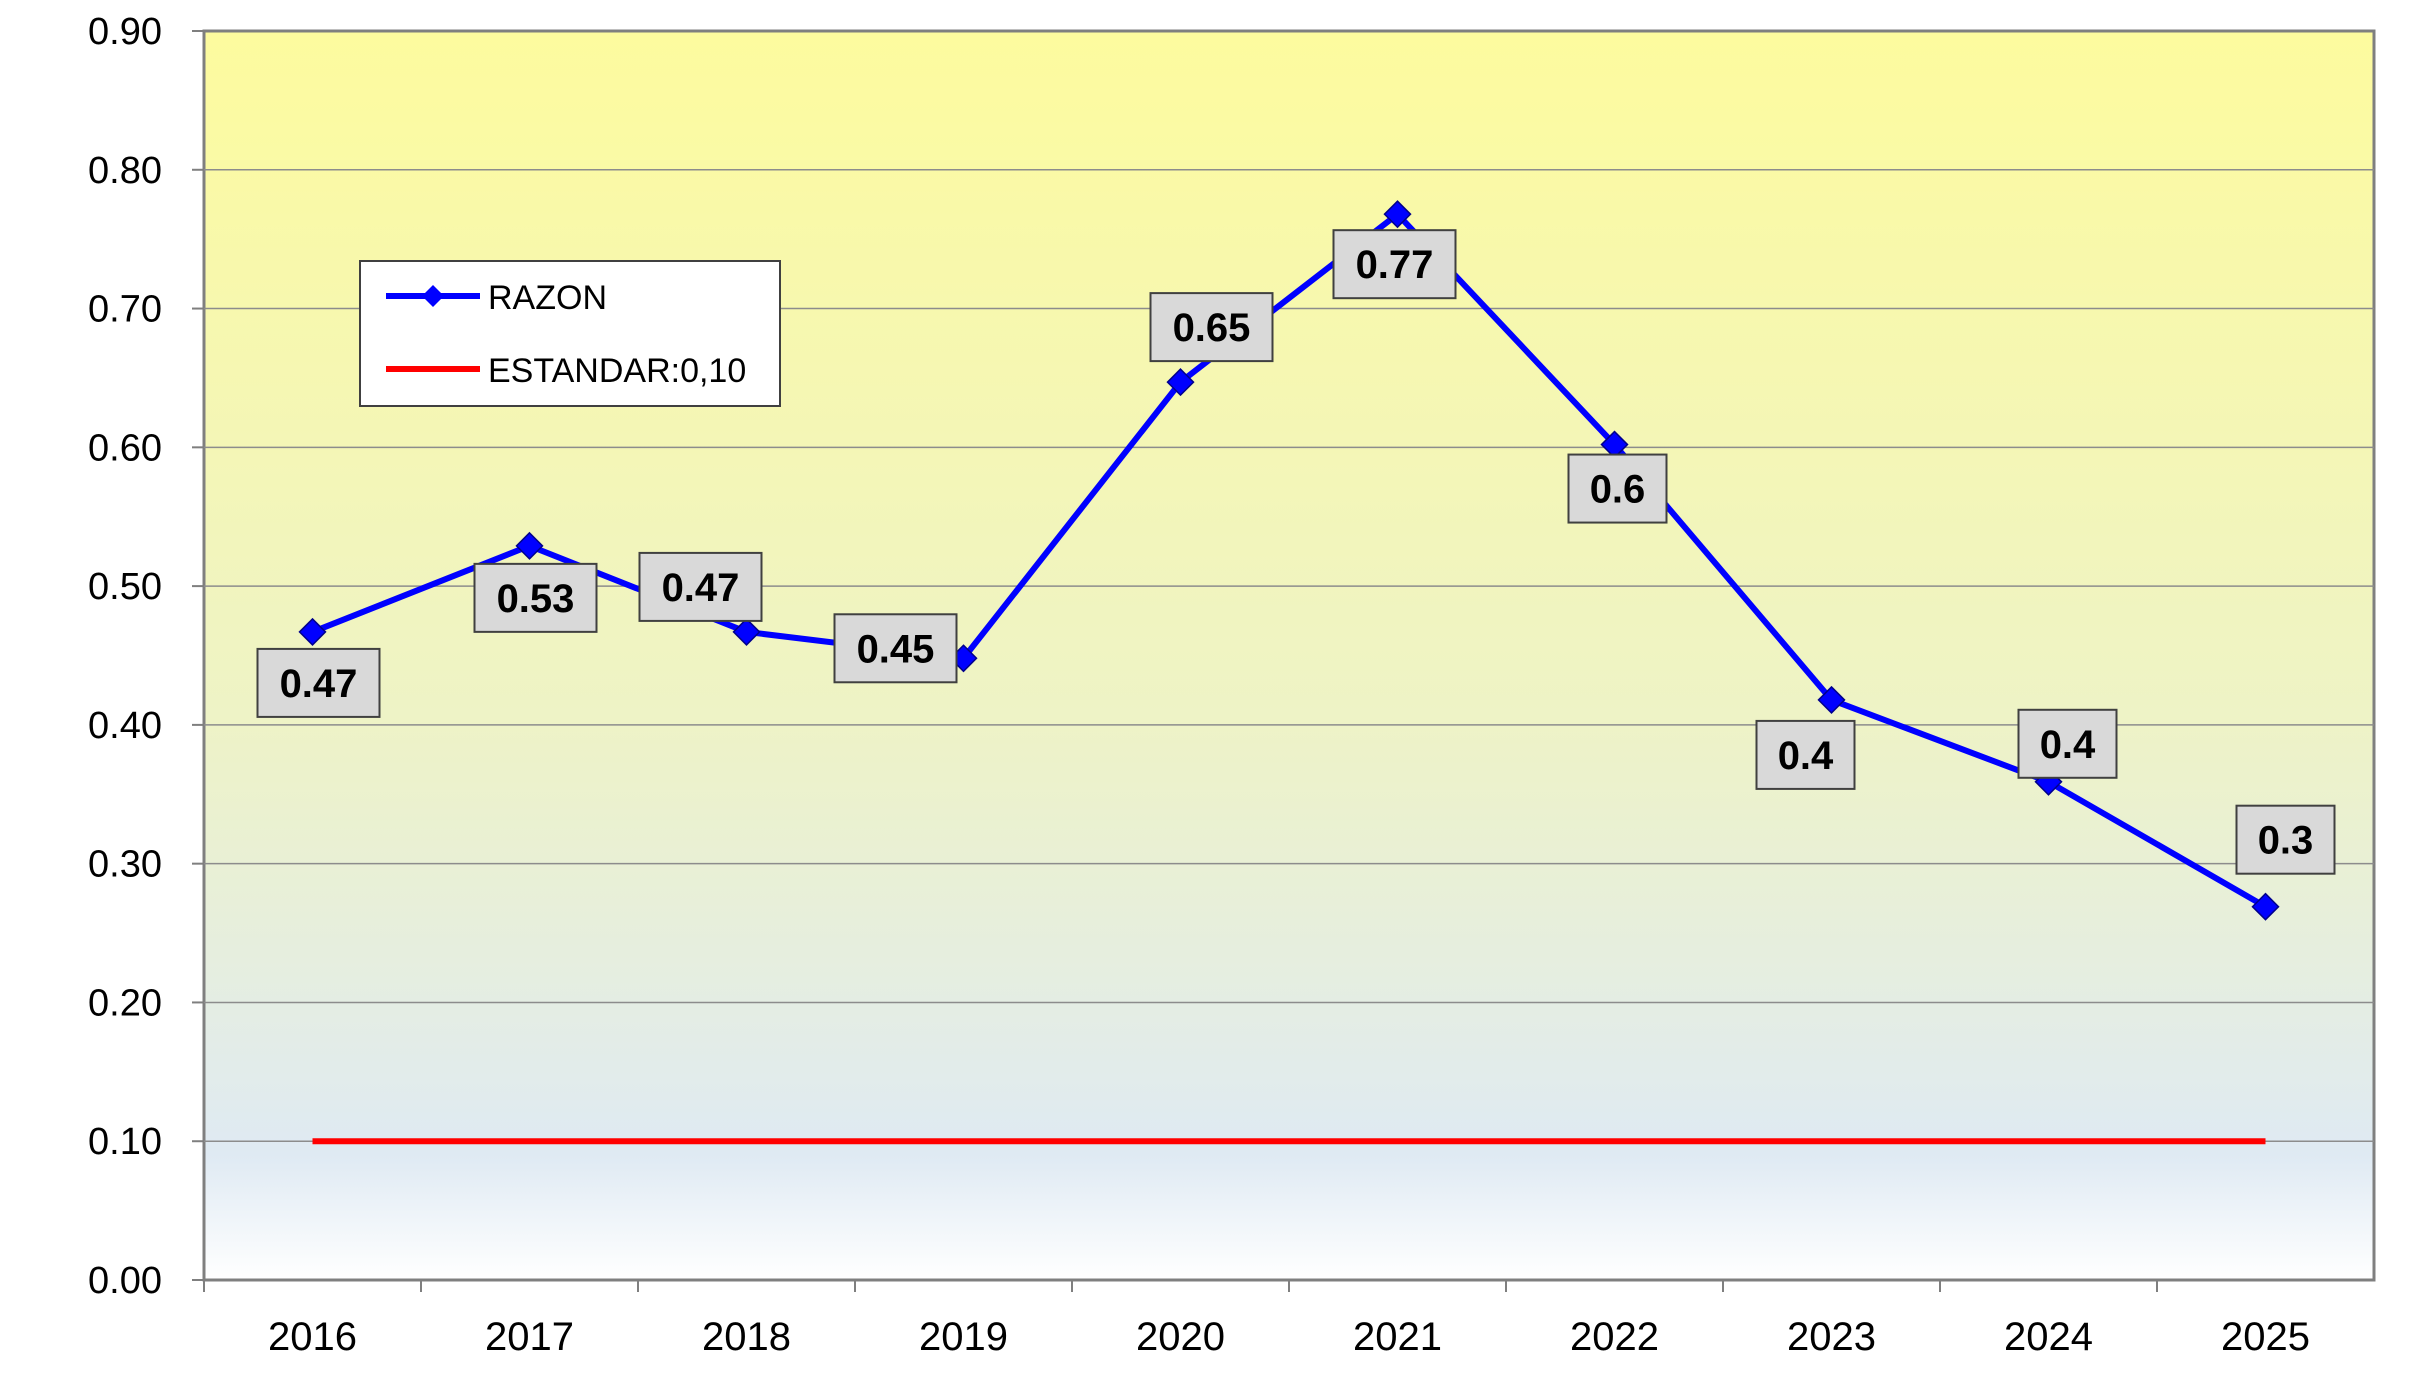 Image resolution: width=2431 pixels, height=1382 pixels. I want to click on data-label: 0.77, so click(1394, 264).